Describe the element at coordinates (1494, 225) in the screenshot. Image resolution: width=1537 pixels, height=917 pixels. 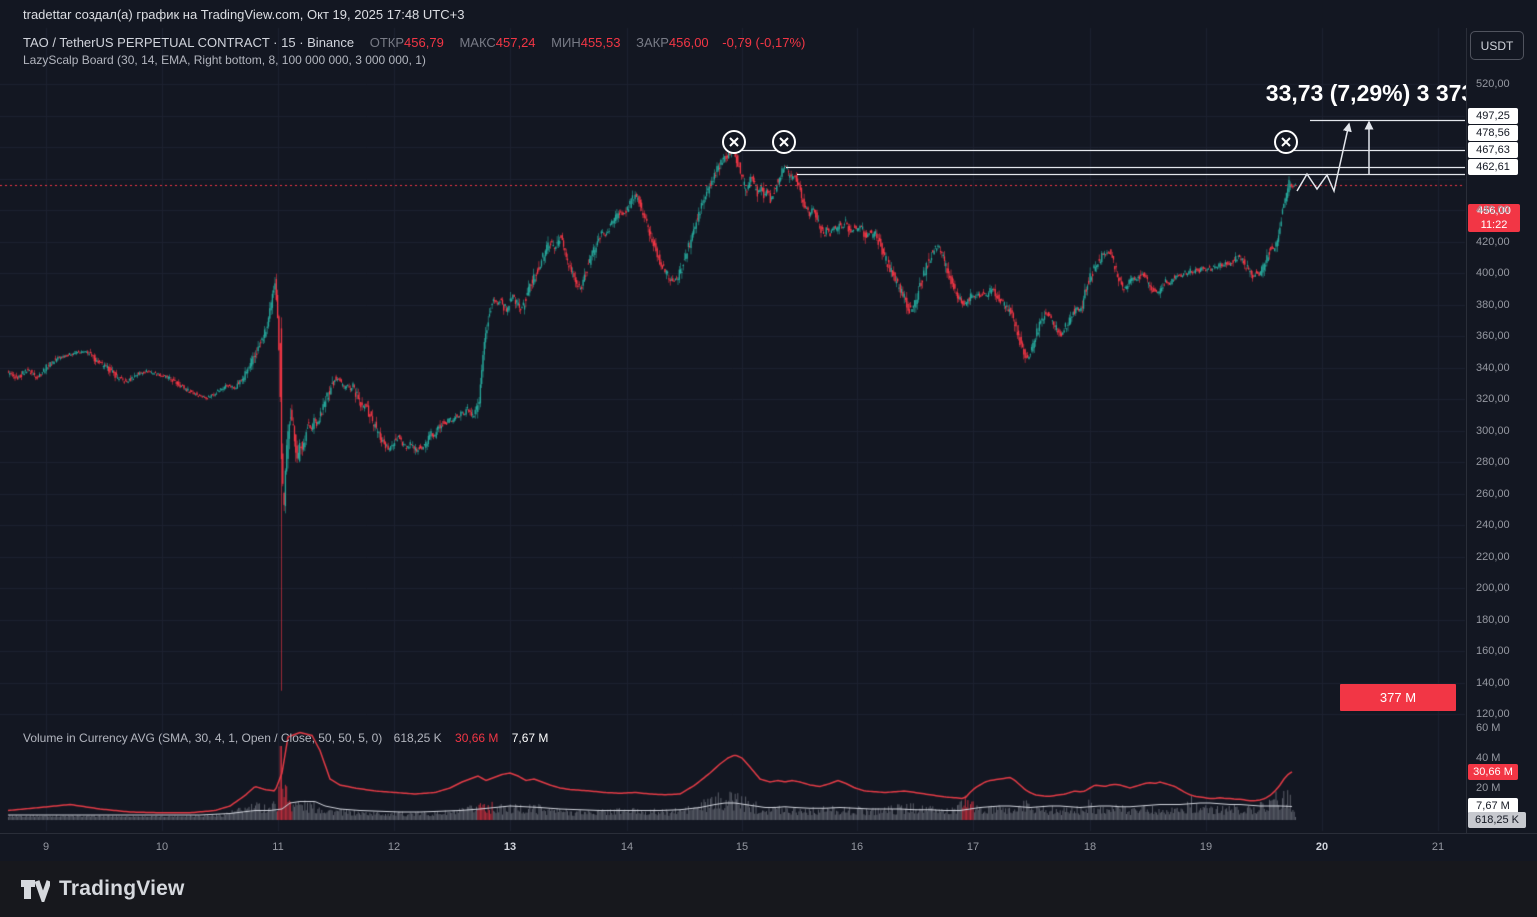
I see `current-price-countdown: 11:22` at that location.